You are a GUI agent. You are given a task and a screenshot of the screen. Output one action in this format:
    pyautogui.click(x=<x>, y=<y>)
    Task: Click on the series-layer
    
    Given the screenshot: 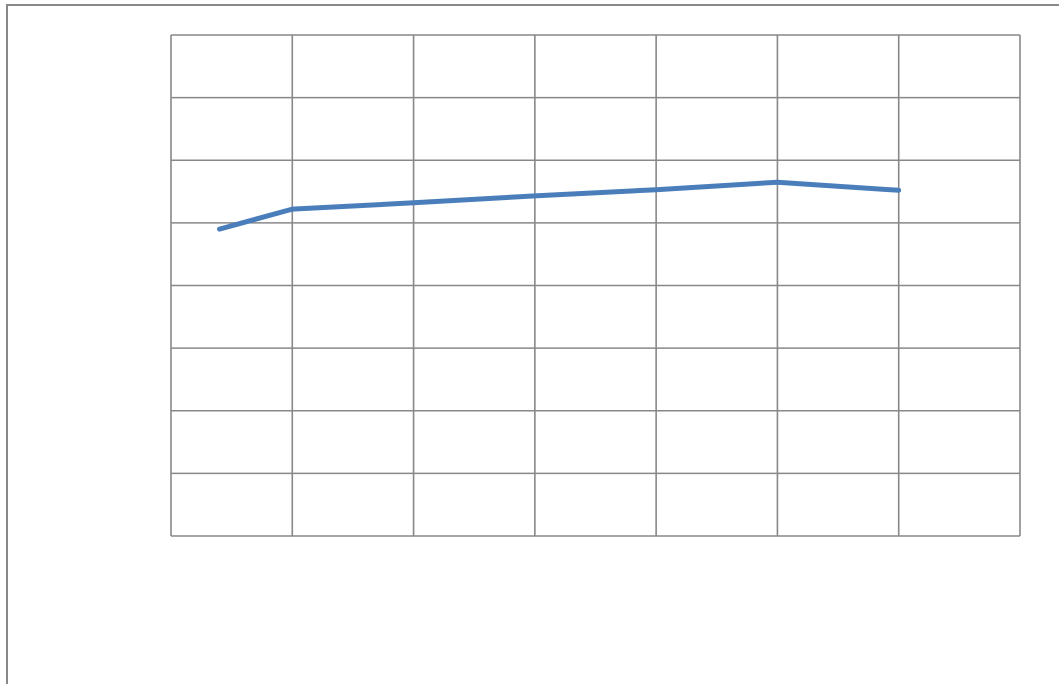 What is the action you would take?
    pyautogui.click(x=559, y=205)
    